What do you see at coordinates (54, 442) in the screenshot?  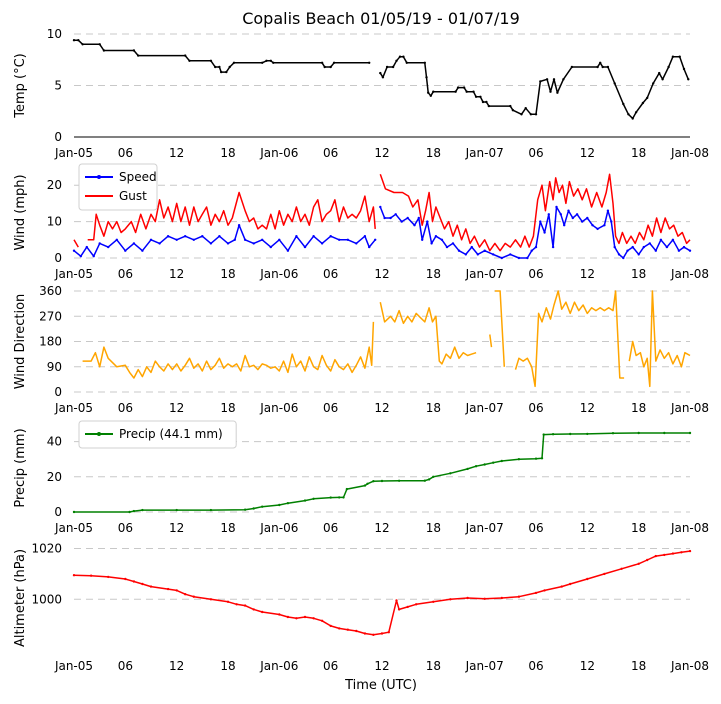 I see `y-tick-label: 40` at bounding box center [54, 442].